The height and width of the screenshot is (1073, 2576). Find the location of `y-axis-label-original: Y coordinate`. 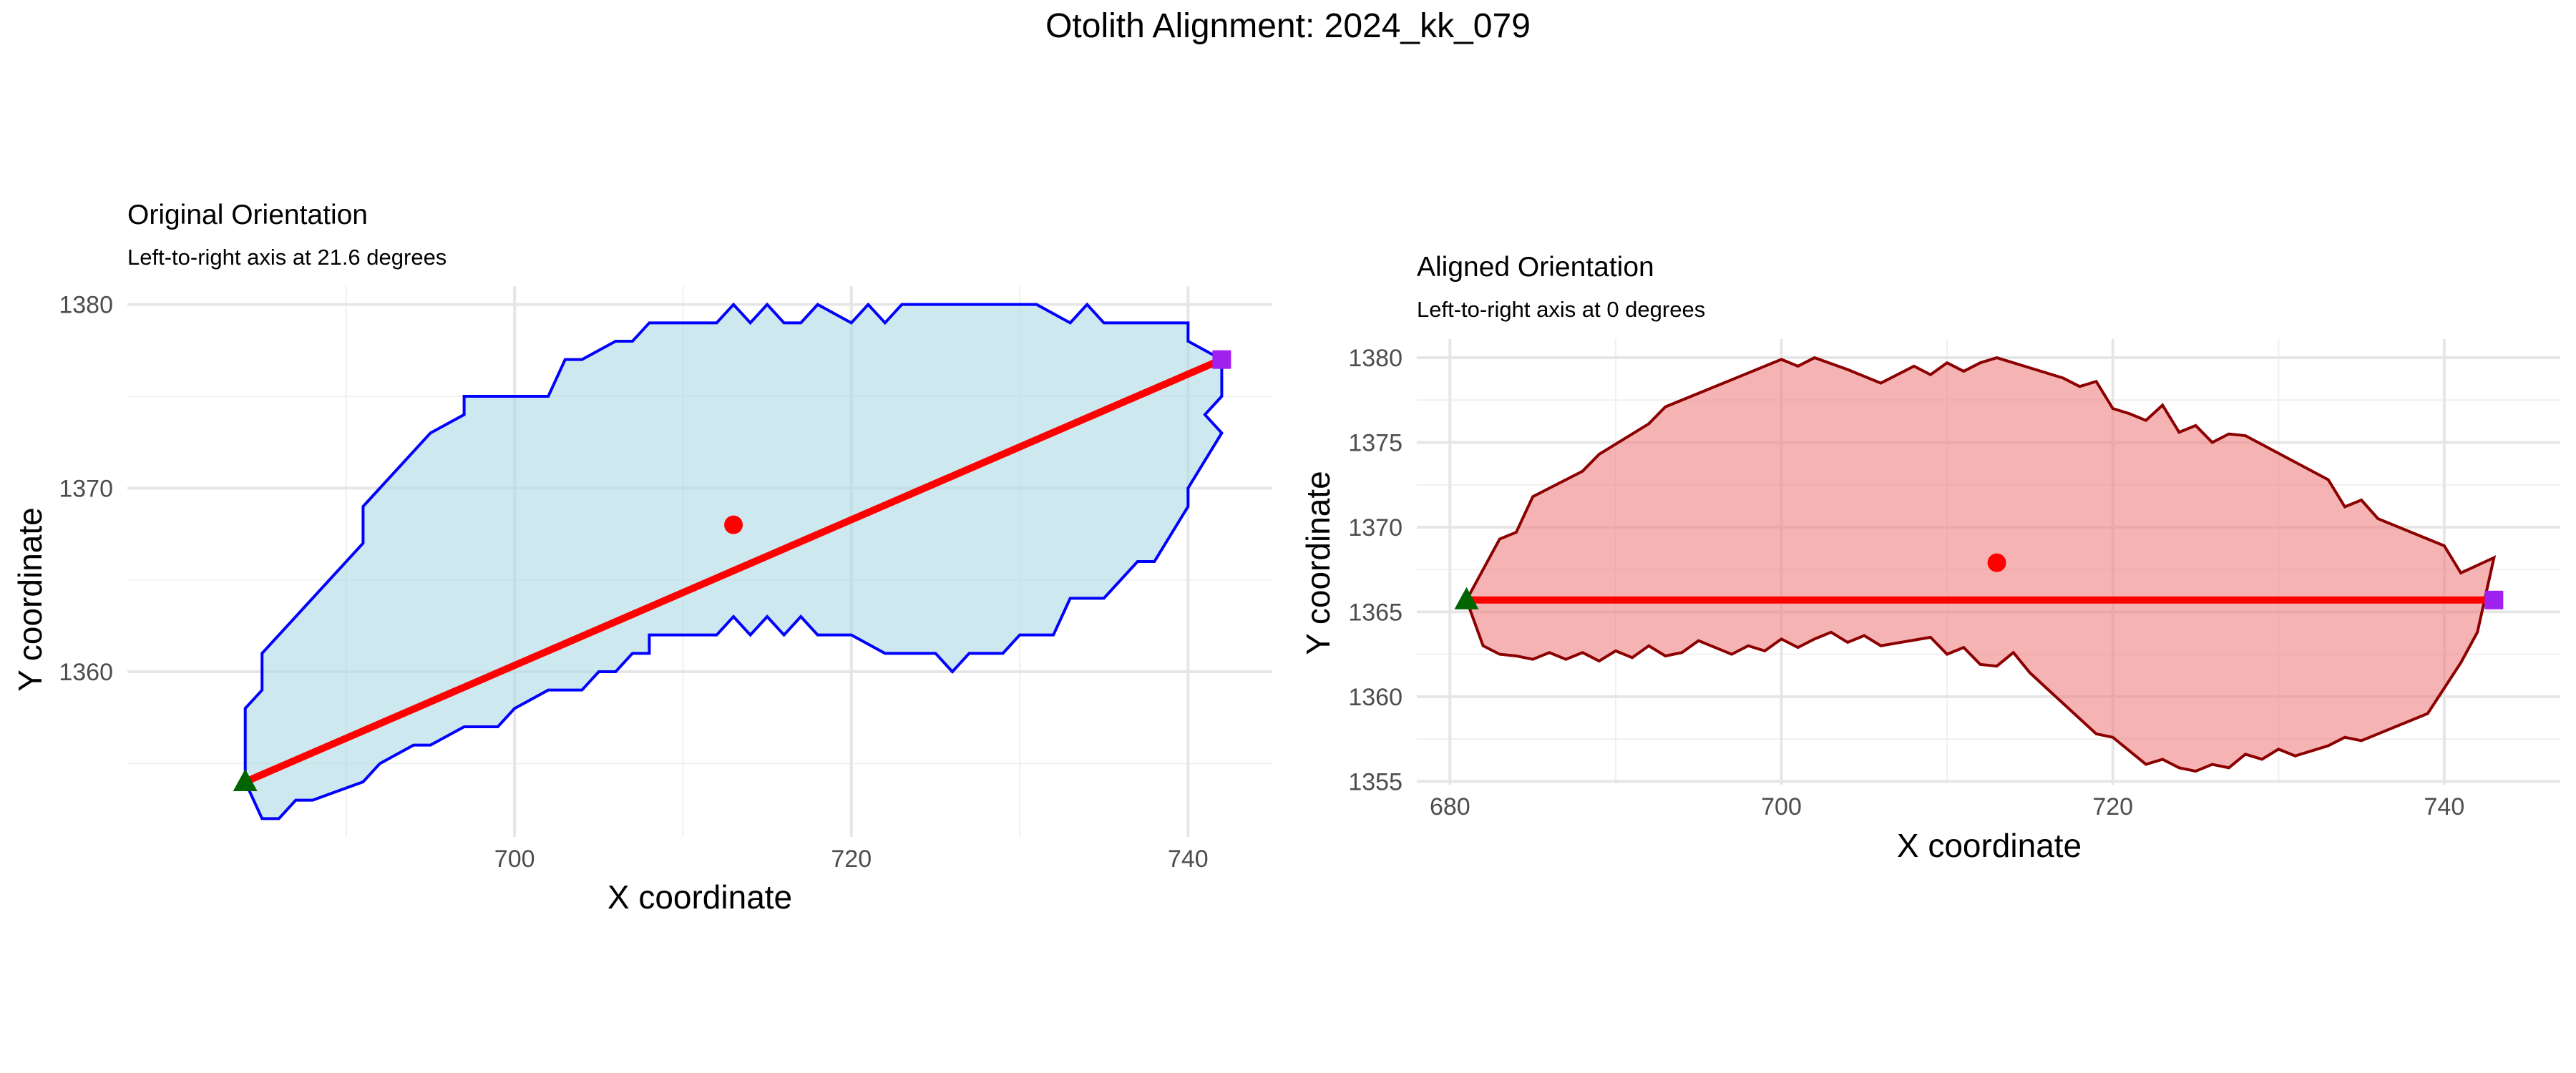

y-axis-label-original: Y coordinate is located at coordinates (30, 599).